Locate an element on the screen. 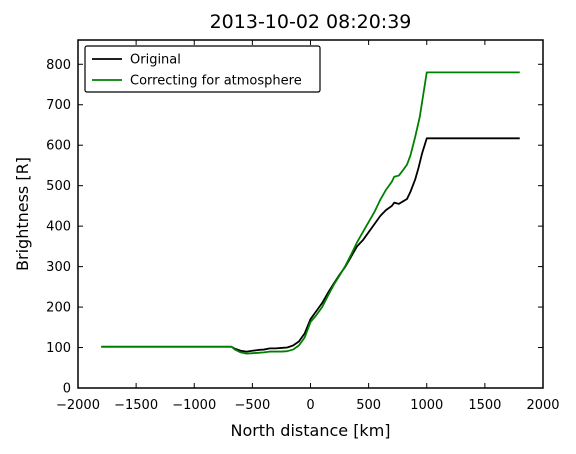  x-tick-label: −1000 is located at coordinates (194, 405).